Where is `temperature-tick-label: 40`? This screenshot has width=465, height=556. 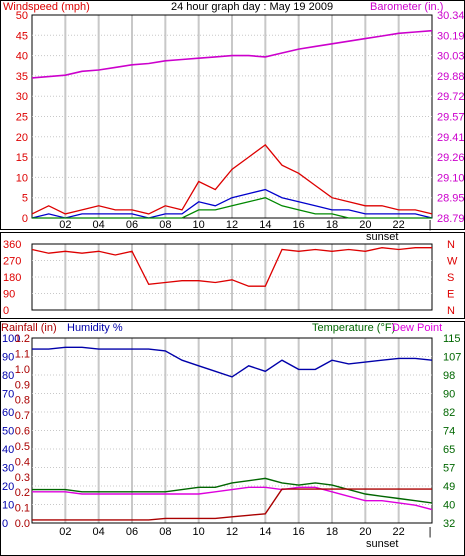
temperature-tick-label: 40 is located at coordinates (449, 506).